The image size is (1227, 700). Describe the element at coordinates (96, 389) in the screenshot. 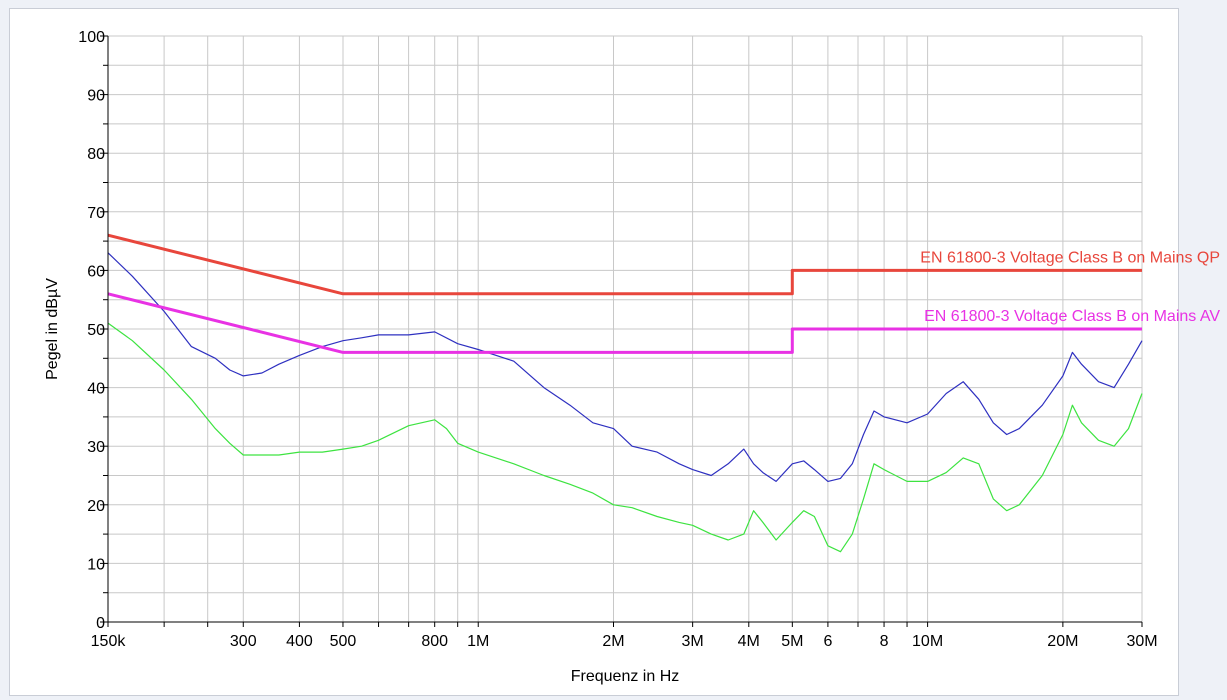

I see `y-tick-label: 40` at that location.